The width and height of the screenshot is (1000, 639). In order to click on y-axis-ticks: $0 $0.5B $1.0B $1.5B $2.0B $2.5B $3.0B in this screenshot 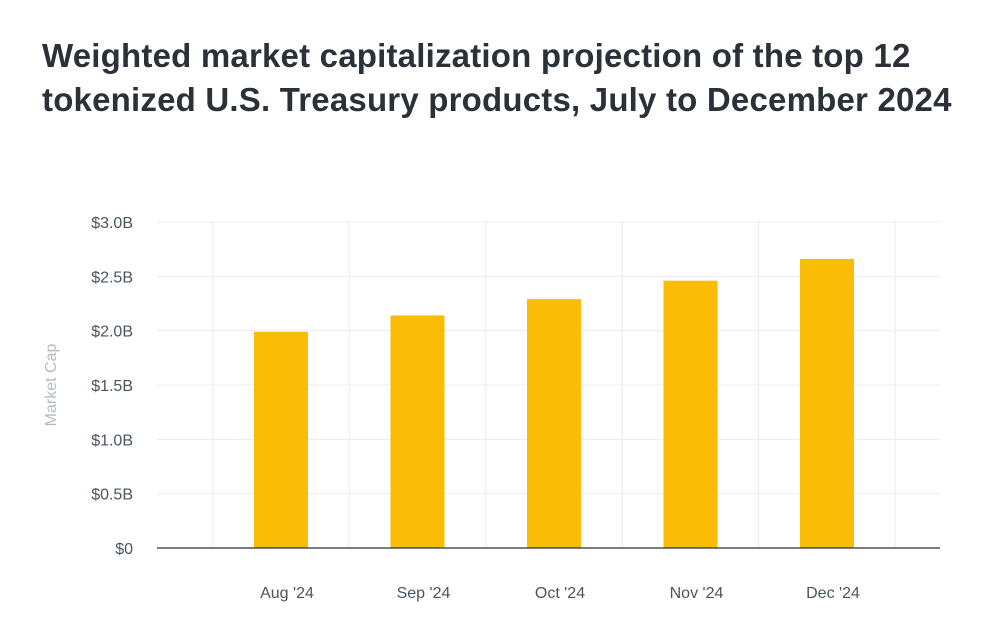, I will do `click(112, 386)`.